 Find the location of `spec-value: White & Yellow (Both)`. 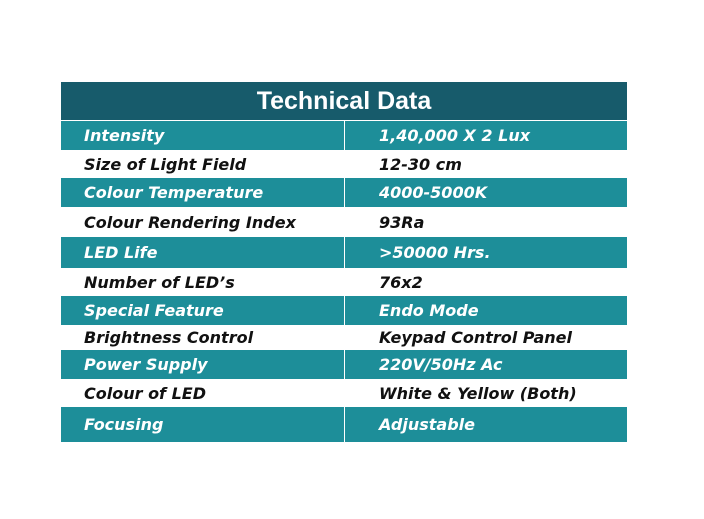

spec-value: White & Yellow (Both) is located at coordinates (486, 393).